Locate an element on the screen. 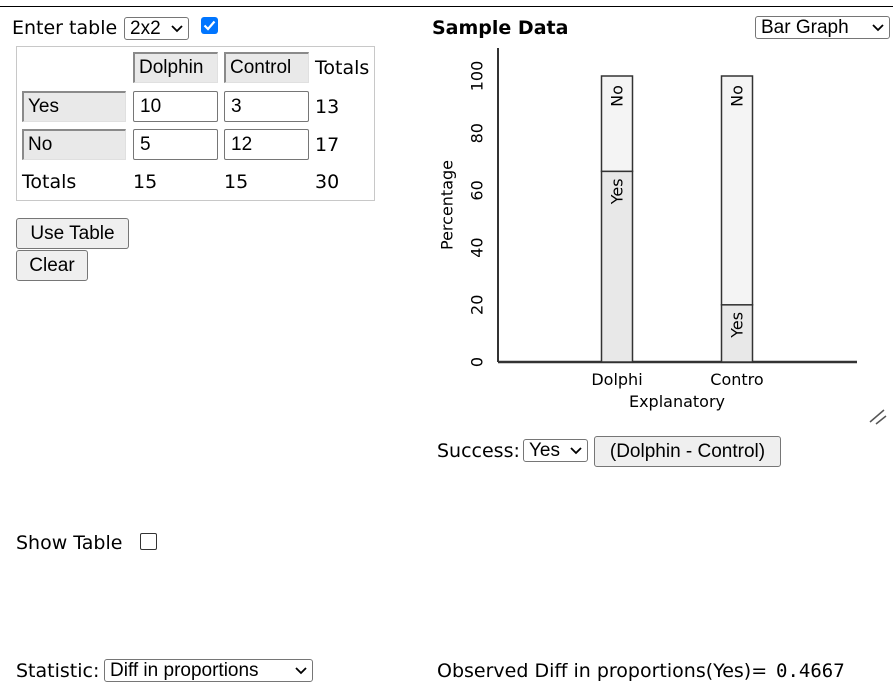 Image resolution: width=893 pixels, height=690 pixels. y-tick-label-3: 60 is located at coordinates (477, 190).